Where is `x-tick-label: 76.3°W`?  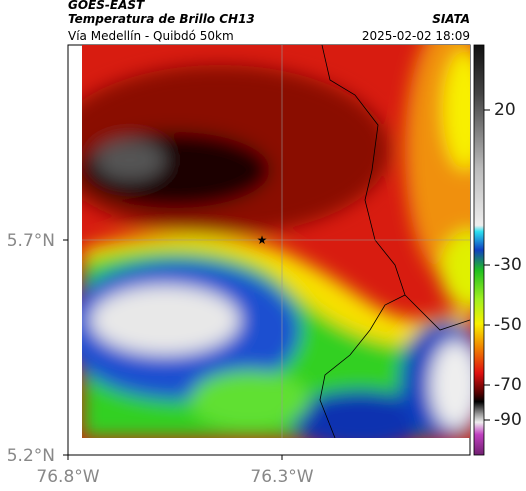 x-tick-label: 76.3°W is located at coordinates (281, 477).